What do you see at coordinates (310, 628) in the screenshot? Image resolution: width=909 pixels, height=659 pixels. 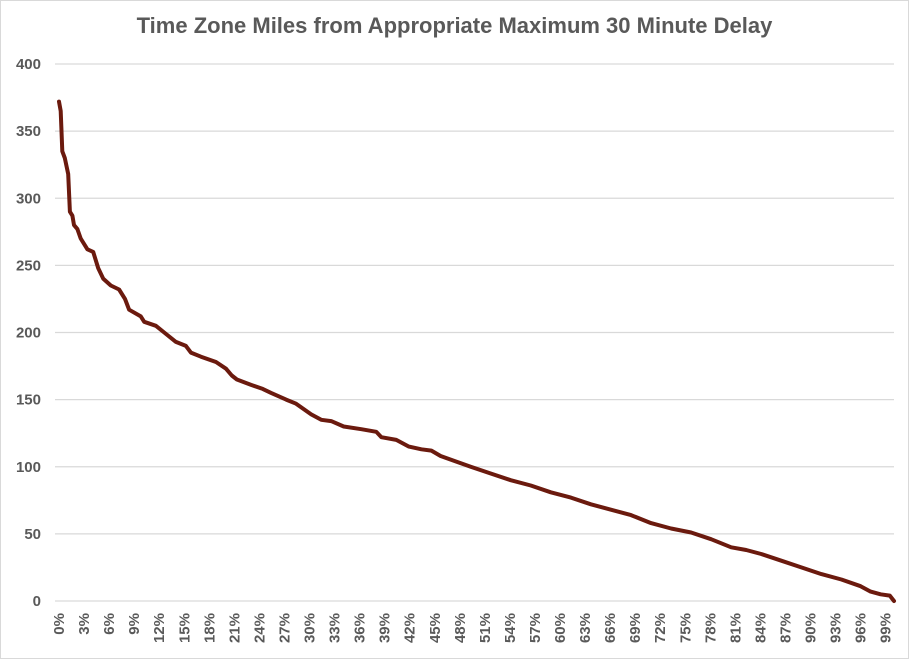 I see `x-tick-label: 30%` at bounding box center [310, 628].